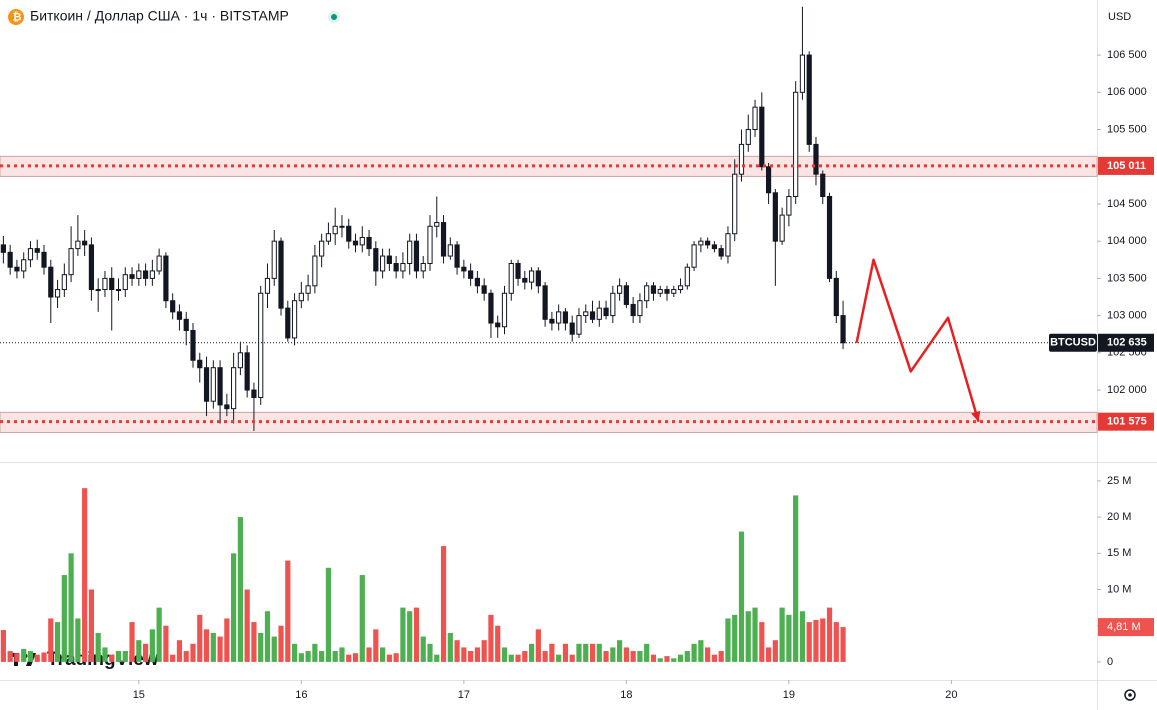 The height and width of the screenshot is (710, 1157). I want to click on settings-icon-center, so click(1130, 695).